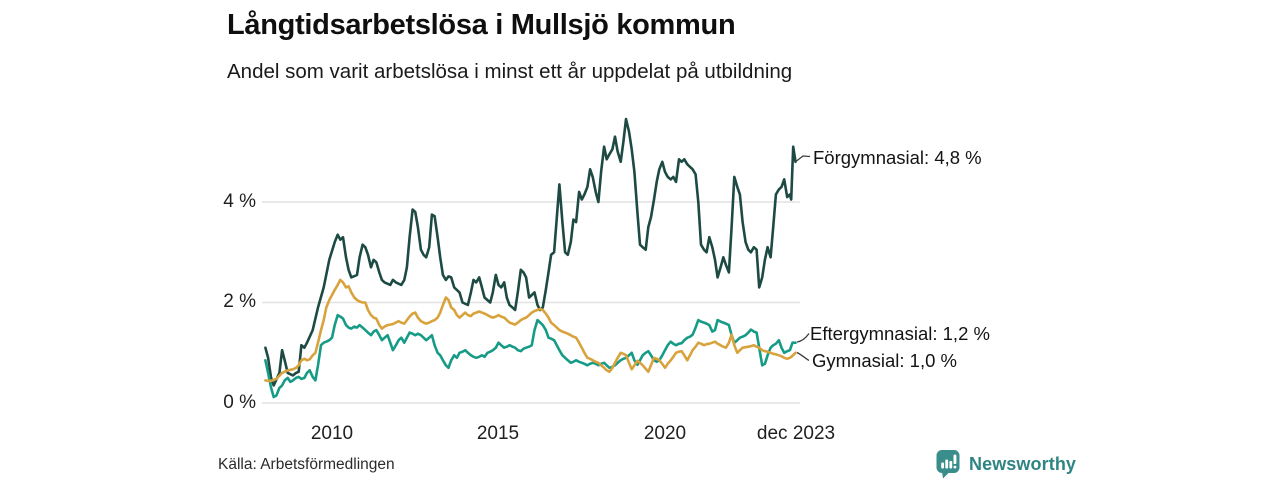 The width and height of the screenshot is (1280, 480). What do you see at coordinates (665, 433) in the screenshot?
I see `x-tick-2020: 2020` at bounding box center [665, 433].